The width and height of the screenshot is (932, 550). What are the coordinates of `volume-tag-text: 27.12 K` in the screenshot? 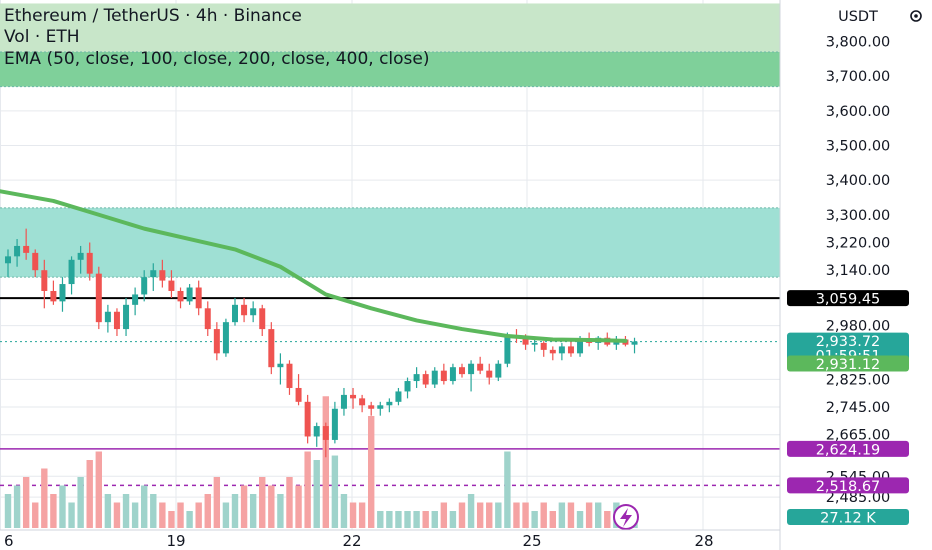 It's located at (848, 519).